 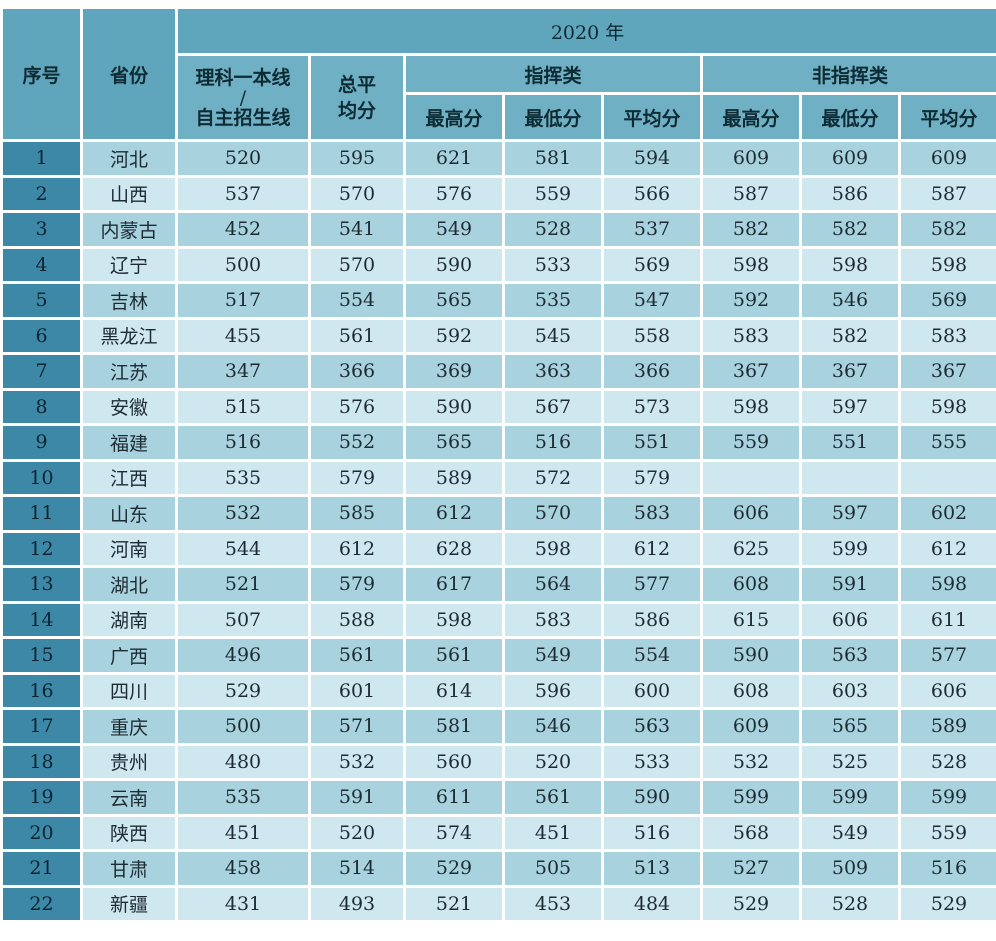 I want to click on table-row: 15 广西 496 561 561 549 554 590 563 577, so click(x=499, y=655).